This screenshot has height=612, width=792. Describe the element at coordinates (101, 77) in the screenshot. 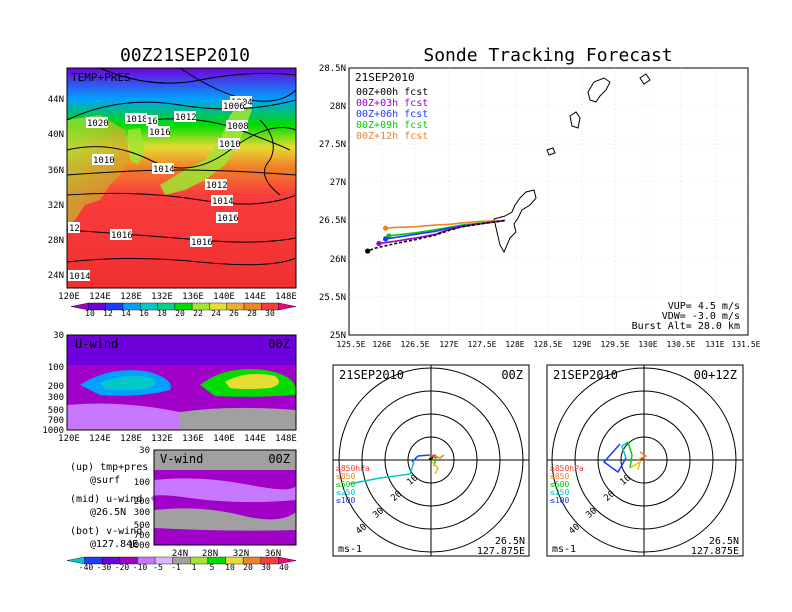

I see `map-panel-label: TEMP+PRES` at that location.